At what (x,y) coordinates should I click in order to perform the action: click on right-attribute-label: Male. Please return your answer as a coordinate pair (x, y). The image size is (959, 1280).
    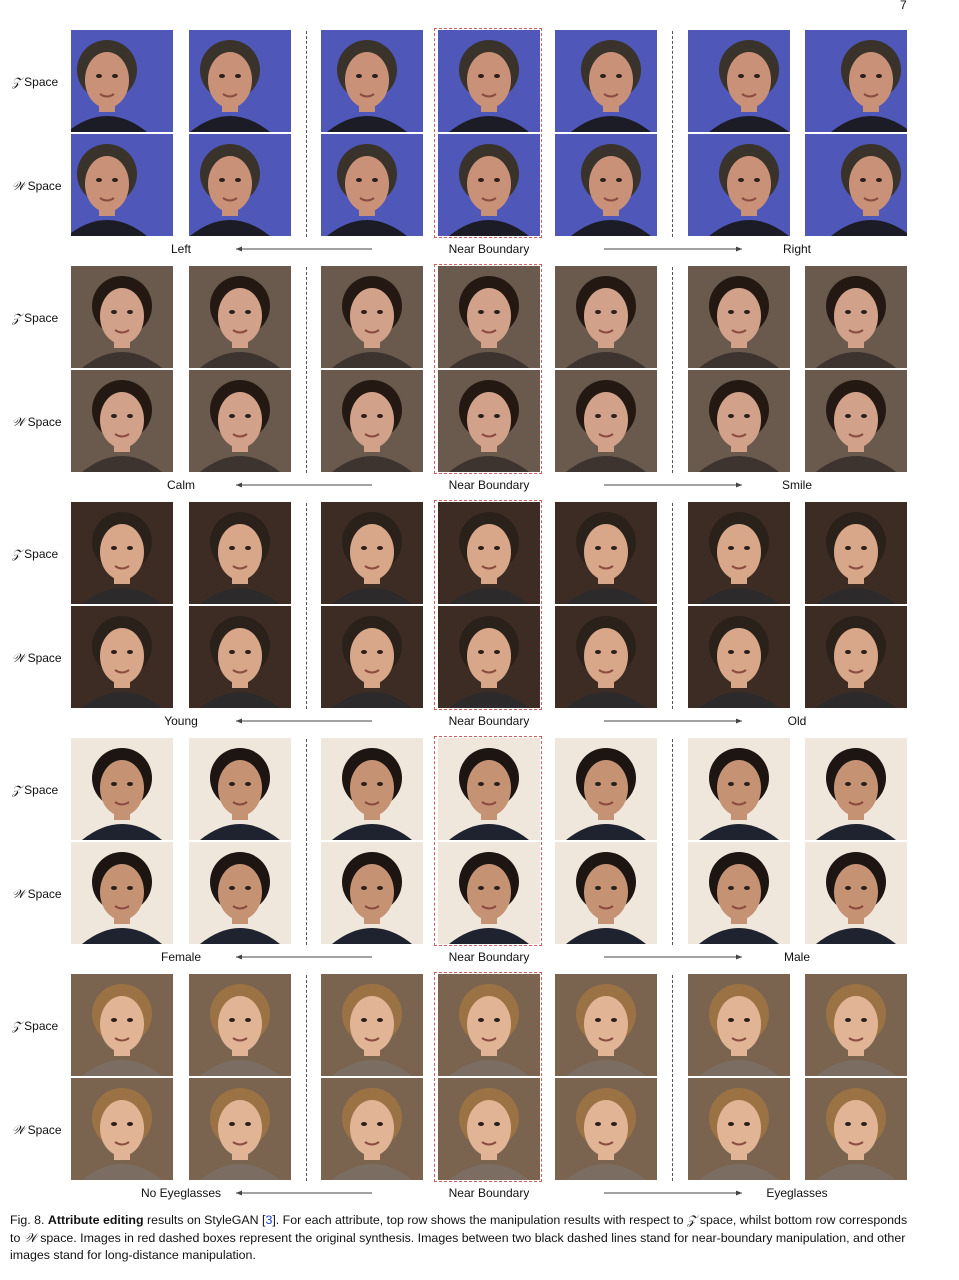
    Looking at the image, I should click on (796, 957).